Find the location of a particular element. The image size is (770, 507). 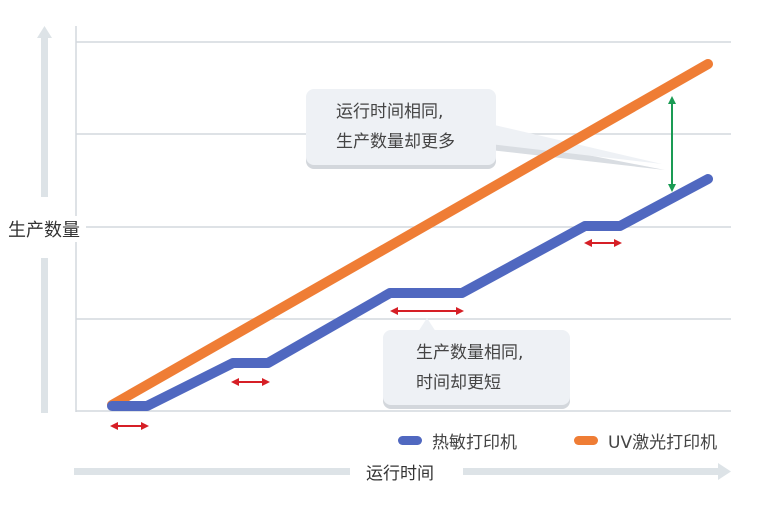

legend-item-thermal-printer: 热敏打印机 is located at coordinates (457, 440).